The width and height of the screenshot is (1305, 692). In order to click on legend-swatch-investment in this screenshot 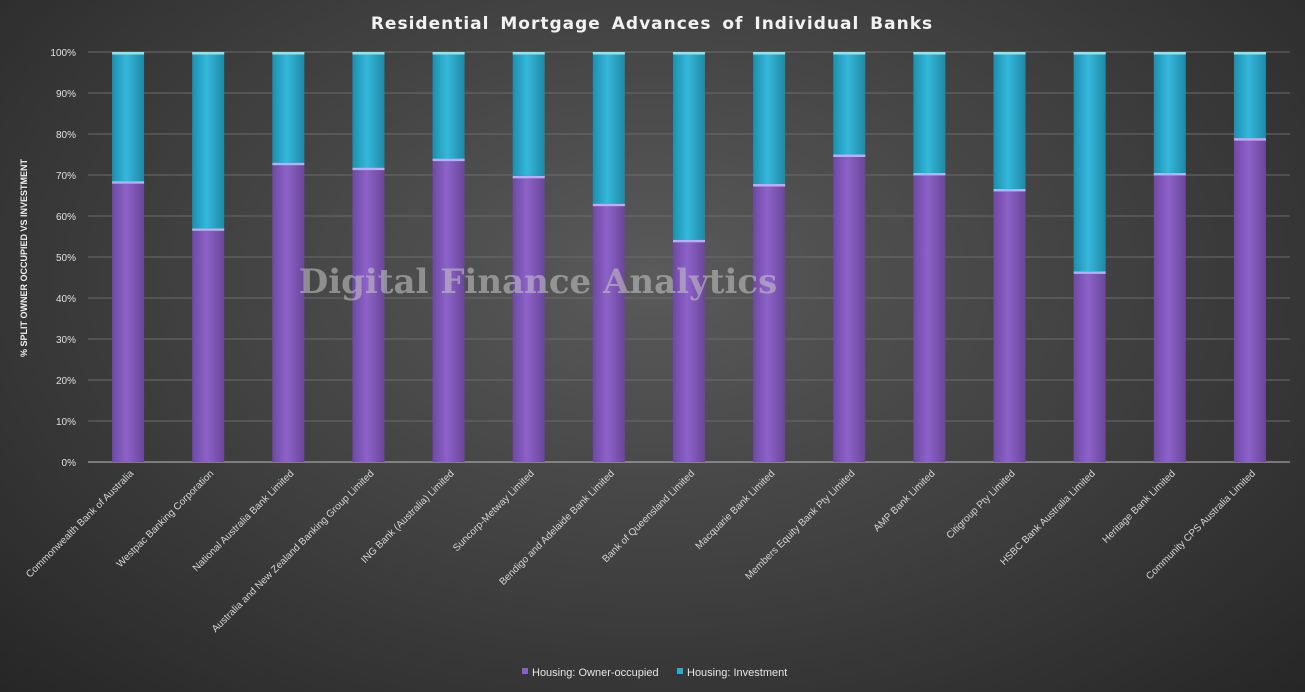, I will do `click(680, 671)`.